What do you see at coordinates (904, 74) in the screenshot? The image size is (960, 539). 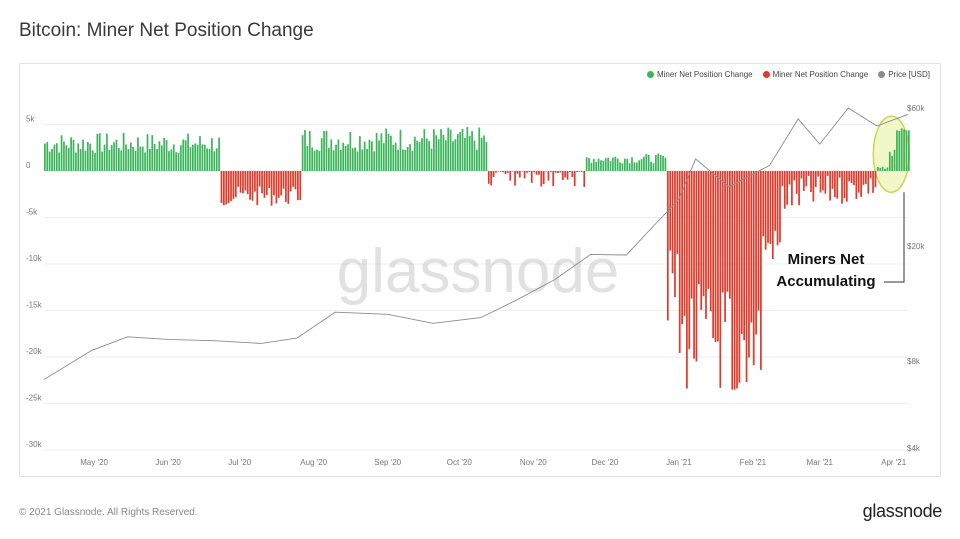 I see `legend-item-price: Price [USD]` at bounding box center [904, 74].